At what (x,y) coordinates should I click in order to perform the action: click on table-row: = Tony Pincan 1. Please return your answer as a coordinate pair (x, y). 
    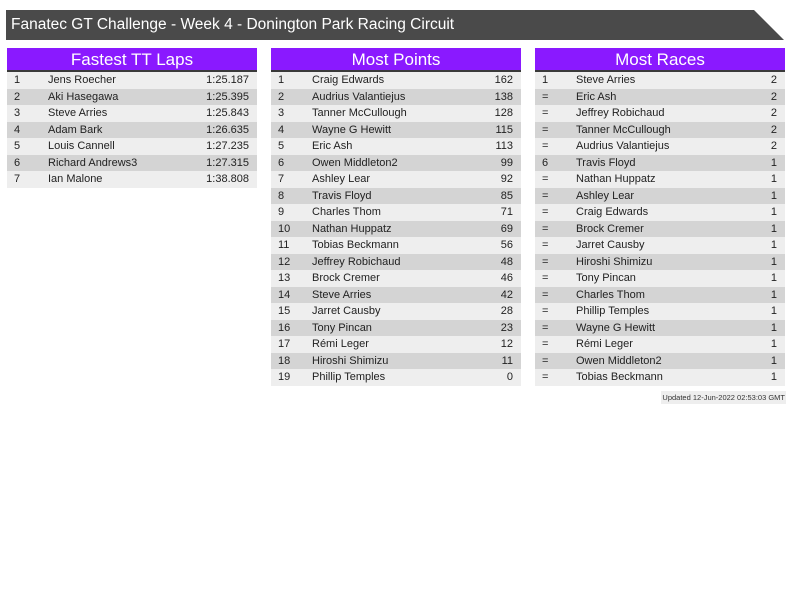
    Looking at the image, I should click on (660, 278).